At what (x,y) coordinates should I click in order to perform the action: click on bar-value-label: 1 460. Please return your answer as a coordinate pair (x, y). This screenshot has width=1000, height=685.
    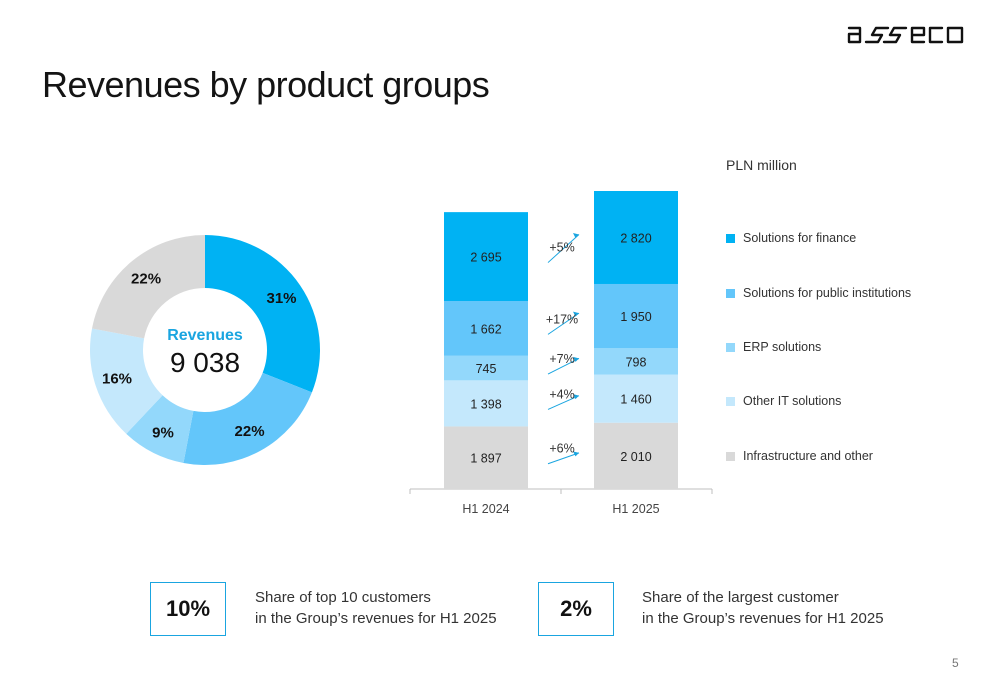
    Looking at the image, I should click on (635, 400).